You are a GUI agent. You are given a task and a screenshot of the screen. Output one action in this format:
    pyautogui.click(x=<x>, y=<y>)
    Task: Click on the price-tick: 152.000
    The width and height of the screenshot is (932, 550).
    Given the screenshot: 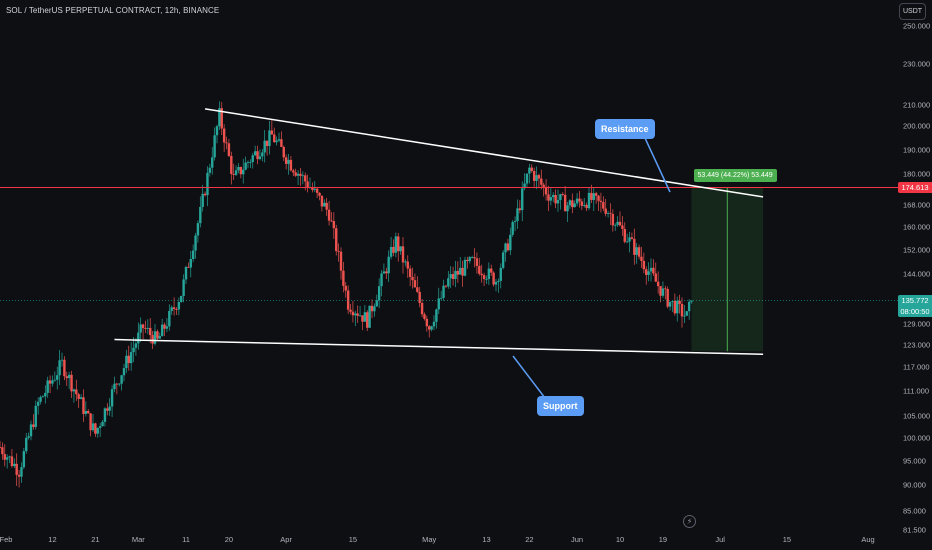 What is the action you would take?
    pyautogui.click(x=917, y=250)
    